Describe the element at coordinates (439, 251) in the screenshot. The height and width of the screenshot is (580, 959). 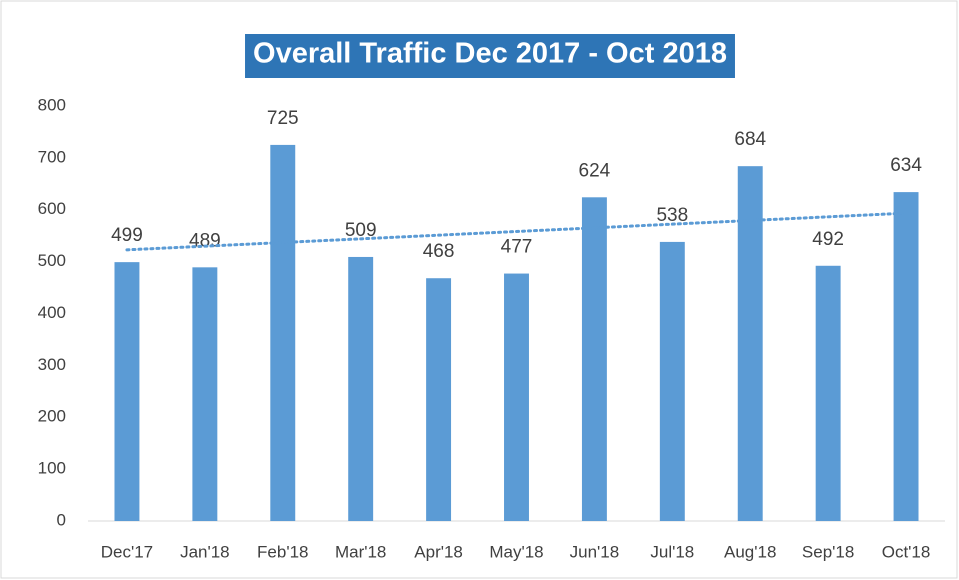
I see `data-label: 468` at that location.